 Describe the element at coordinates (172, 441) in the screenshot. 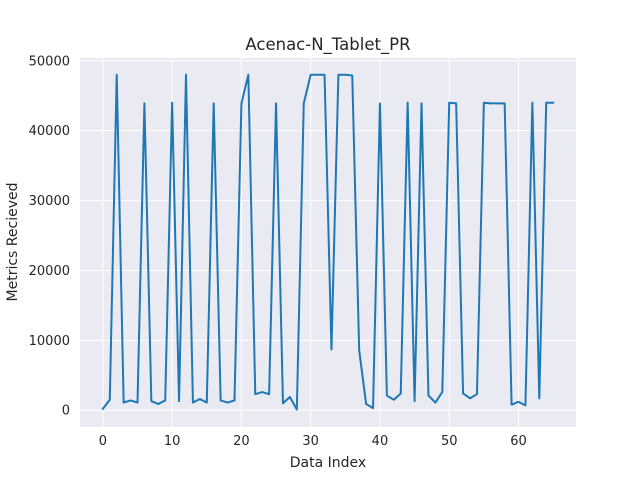

I see `x-tick-label: 10` at that location.